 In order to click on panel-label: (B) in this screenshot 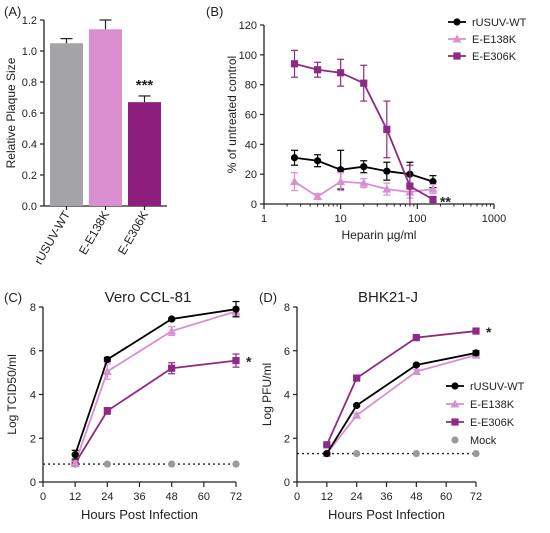, I will do `click(214, 11)`.